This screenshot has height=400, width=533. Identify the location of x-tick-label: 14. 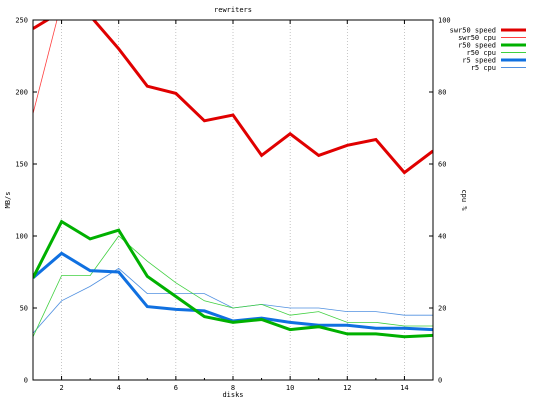
(404, 388).